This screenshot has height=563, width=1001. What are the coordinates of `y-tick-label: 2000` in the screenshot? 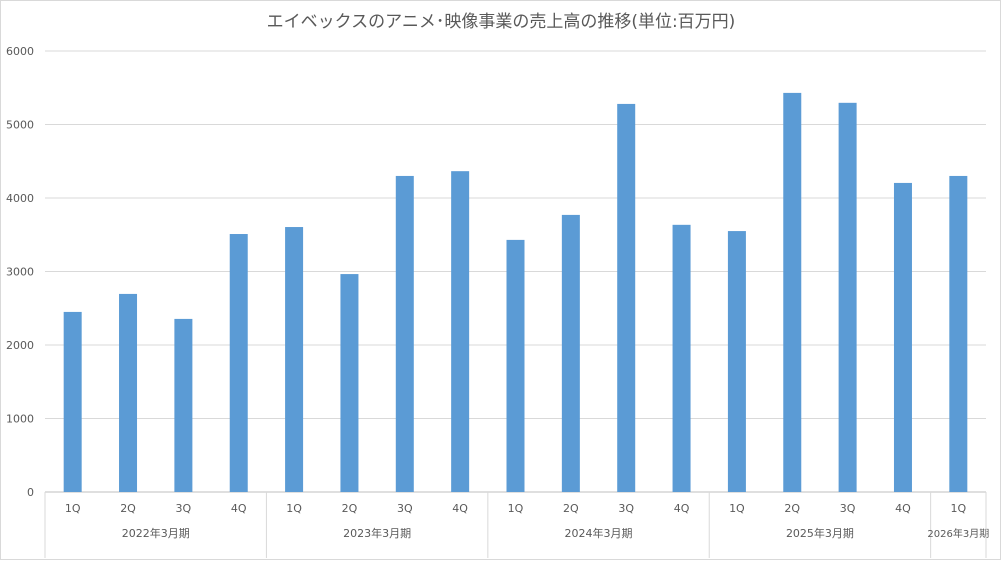 It's located at (20, 345).